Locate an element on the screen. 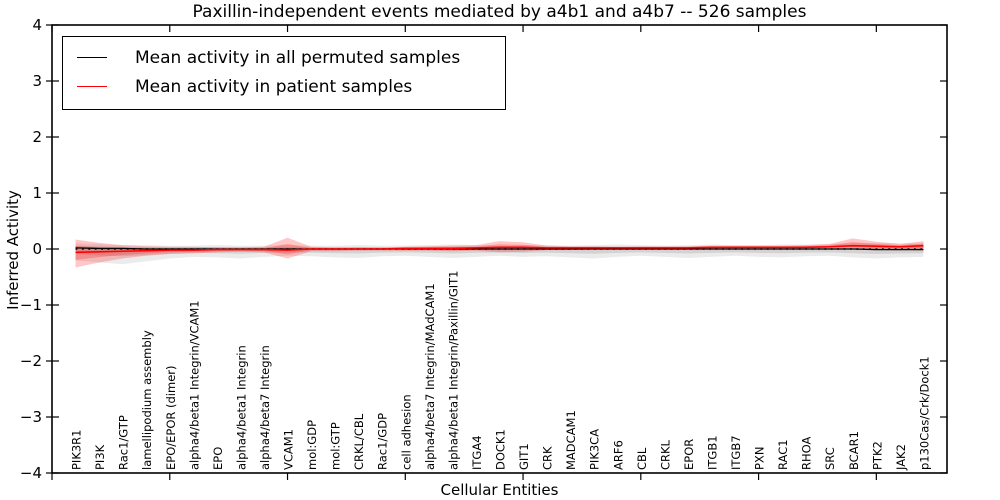 This screenshot has height=500, width=1000. y-tick-label: 0 is located at coordinates (37, 249).